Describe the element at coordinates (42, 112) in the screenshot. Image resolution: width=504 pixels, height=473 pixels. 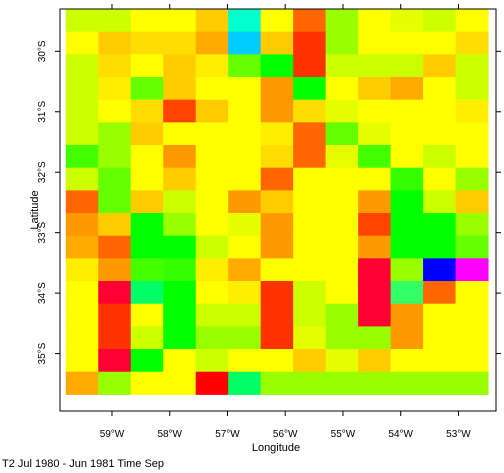
I see `y-tick-label: 31°S` at that location.